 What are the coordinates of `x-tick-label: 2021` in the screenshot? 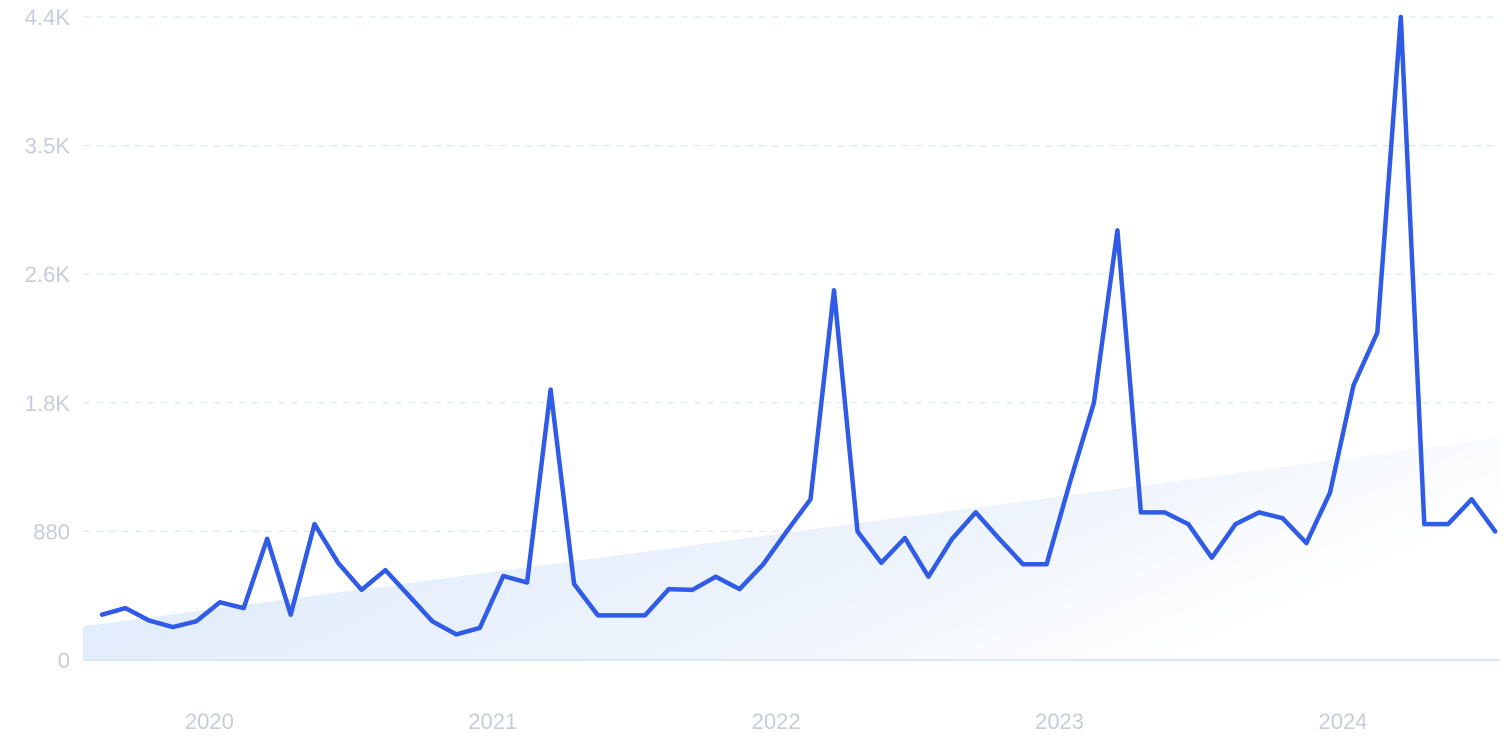 It's located at (492, 721).